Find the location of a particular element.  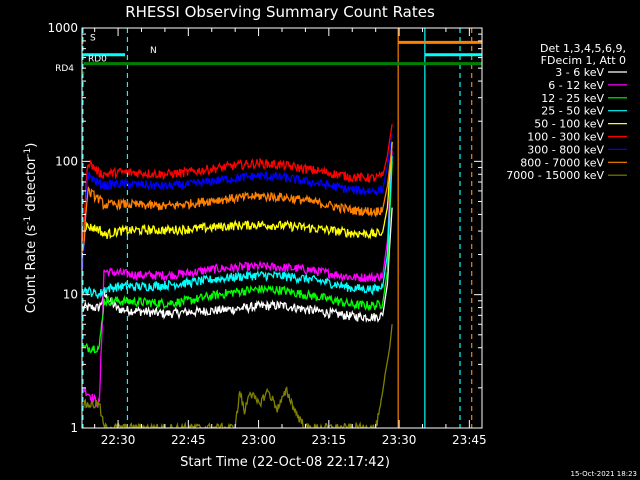

status-bar-label: N is located at coordinates (153, 51).